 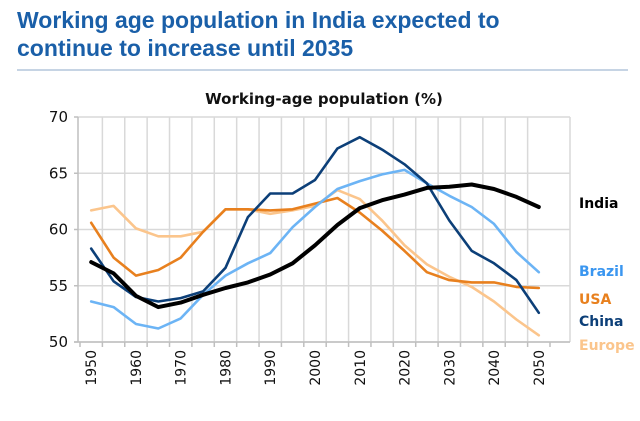 I want to click on series-labels: Europe USA Brazil China India, so click(x=607, y=275).